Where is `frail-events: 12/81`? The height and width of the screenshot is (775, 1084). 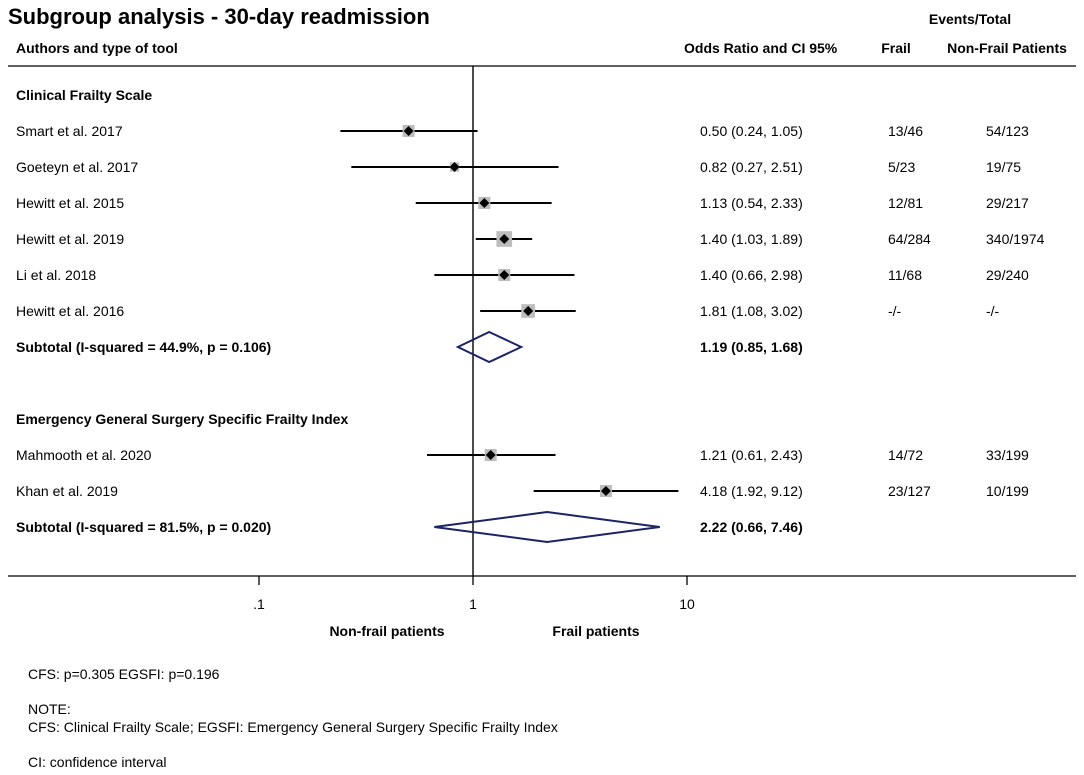 frail-events: 12/81 is located at coordinates (905, 203).